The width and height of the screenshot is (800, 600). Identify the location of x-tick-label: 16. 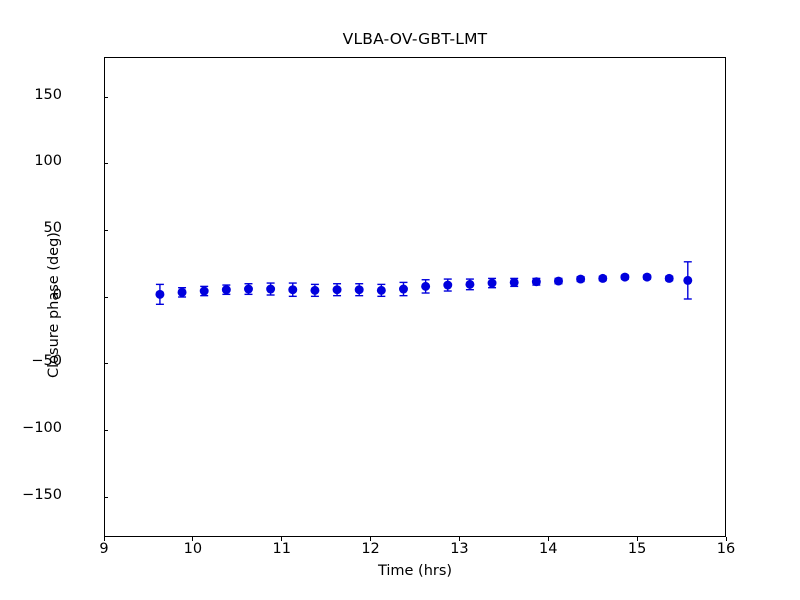
(726, 549).